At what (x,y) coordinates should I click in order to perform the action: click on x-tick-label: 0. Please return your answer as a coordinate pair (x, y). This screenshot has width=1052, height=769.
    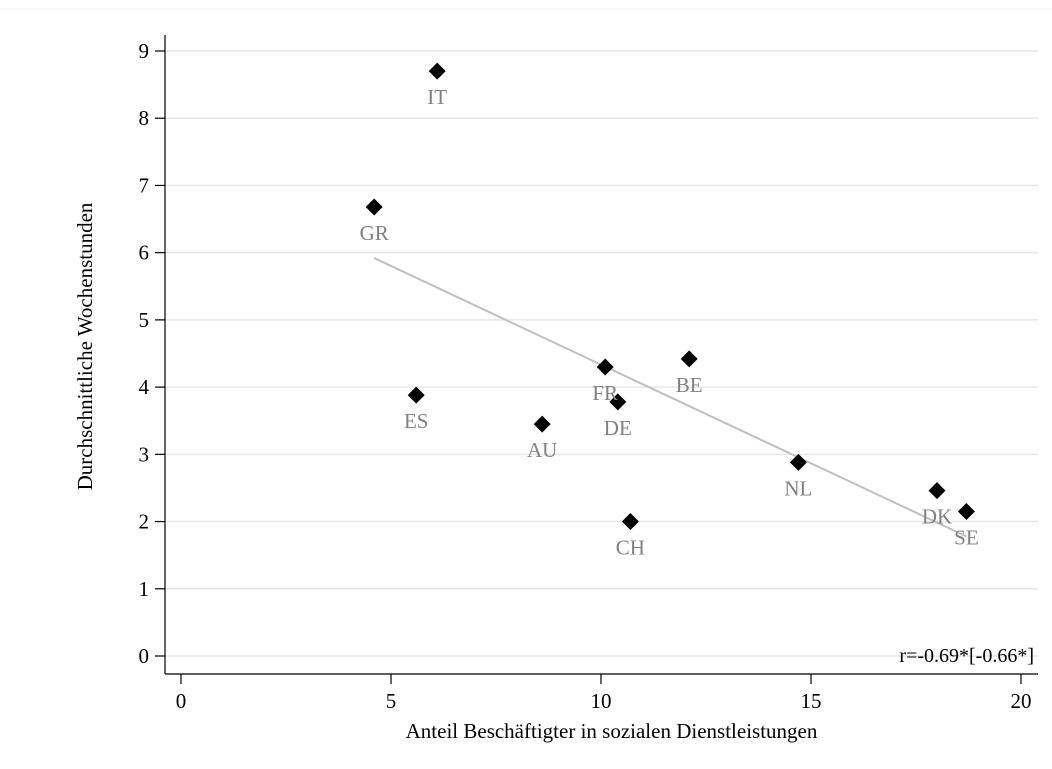
    Looking at the image, I should click on (181, 701).